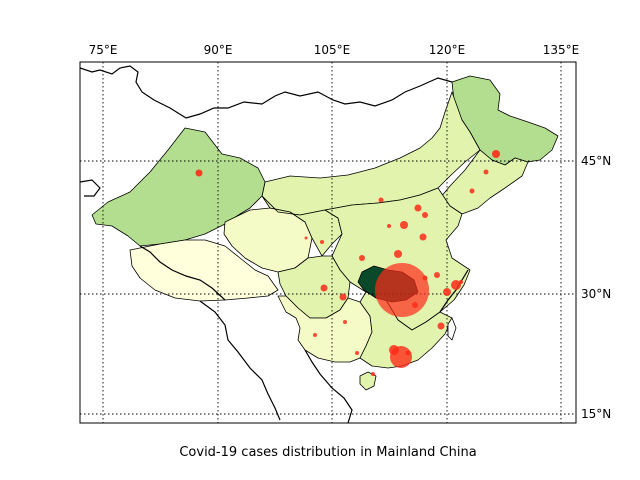 This screenshot has height=480, width=640. I want to click on lon-label-105: 105°E, so click(332, 50).